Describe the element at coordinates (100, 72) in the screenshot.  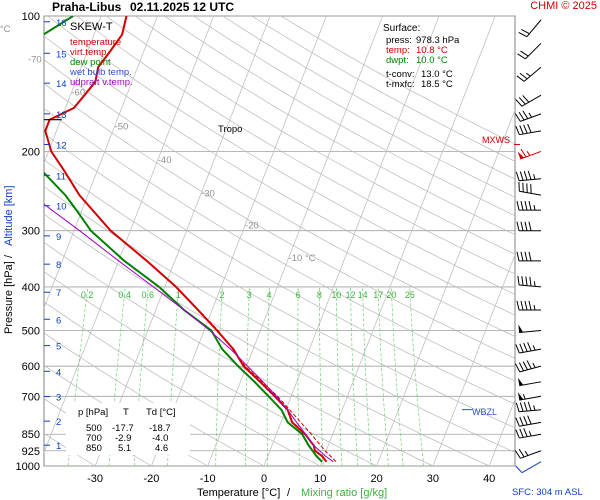
I see `legend-wet-bulb: wet bulb temp.` at that location.